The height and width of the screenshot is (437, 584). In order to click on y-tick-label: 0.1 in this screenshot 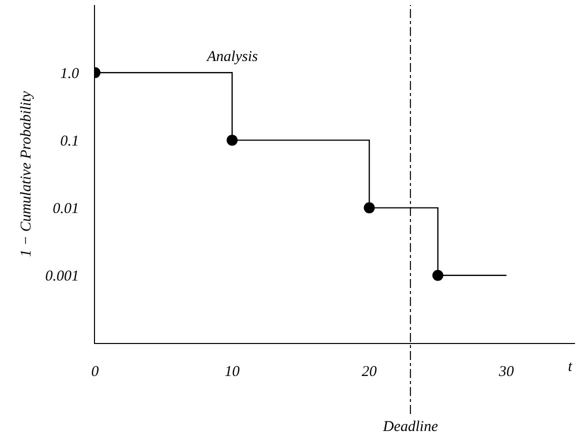, I will do `click(69, 141)`.